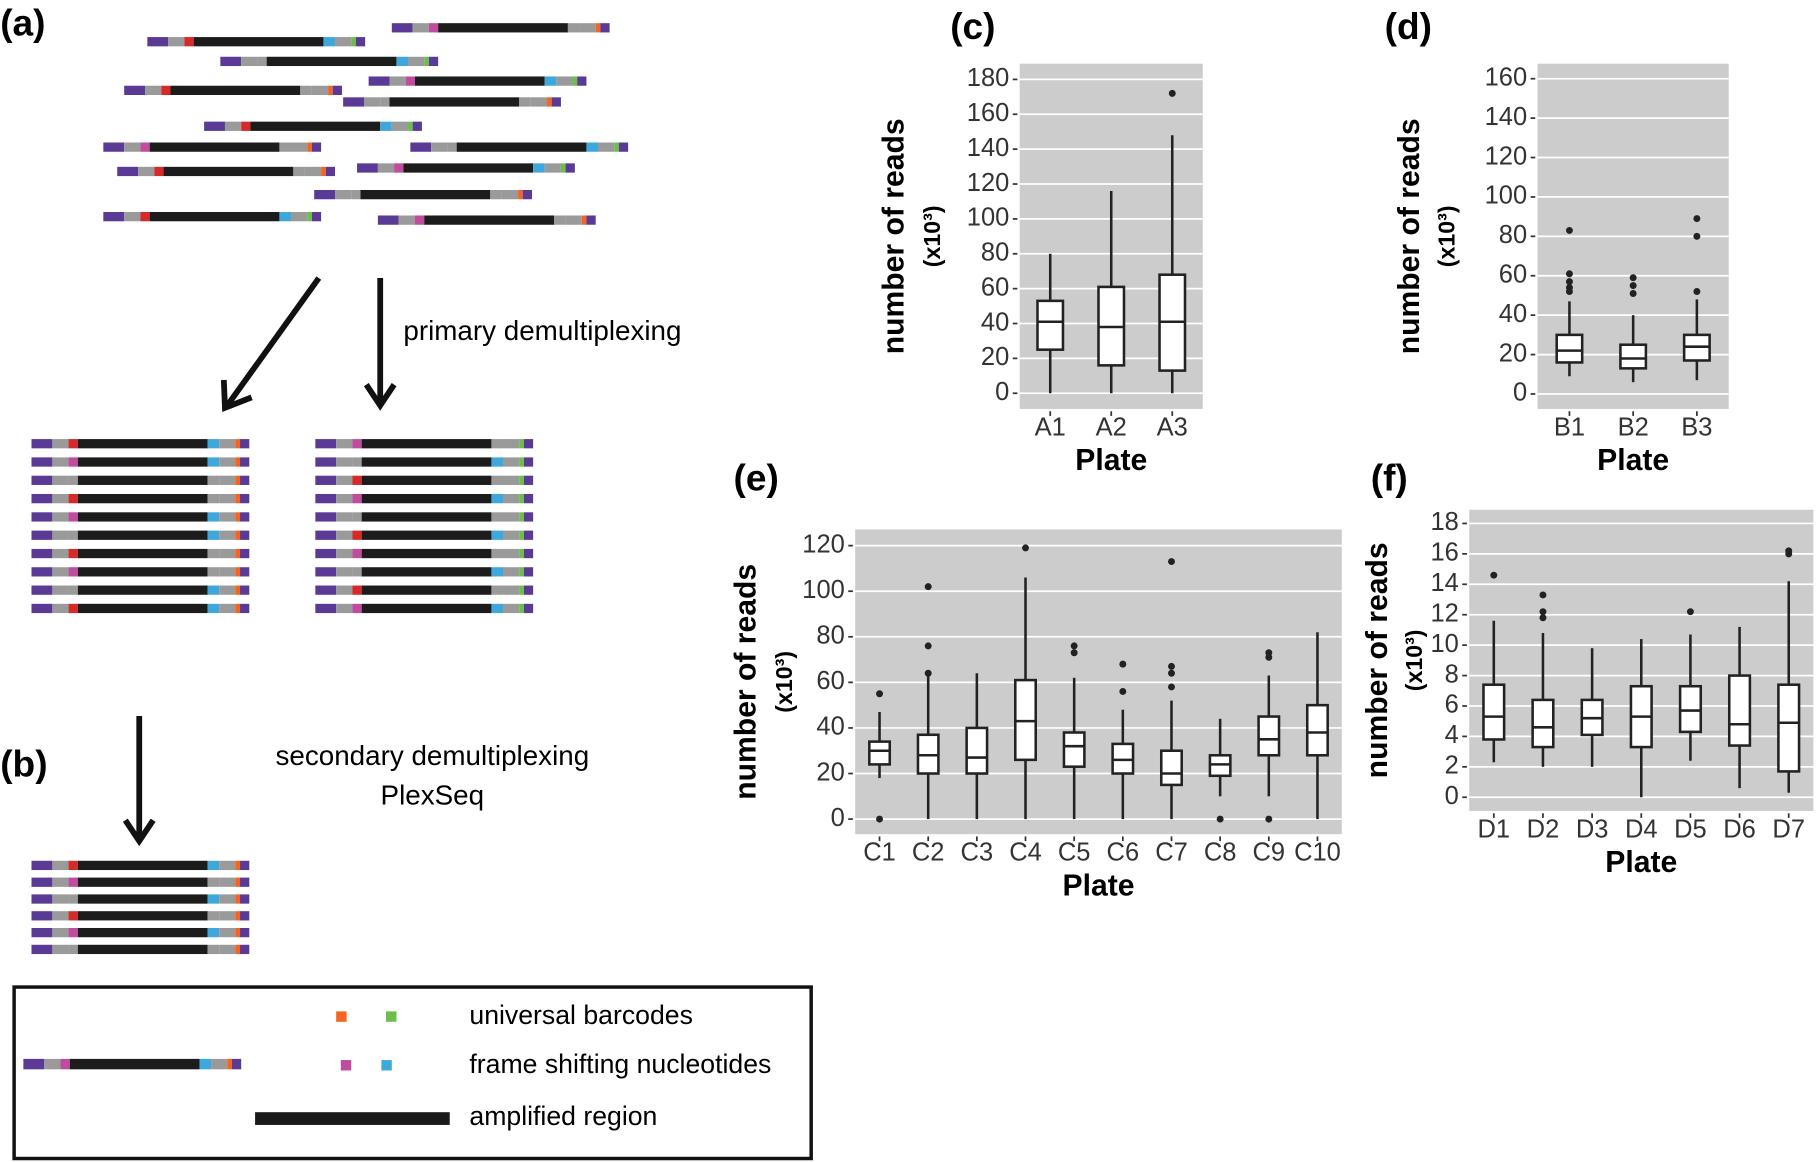  Describe the element at coordinates (784, 682) in the screenshot. I see `y-axis-unit: (x10³)` at that location.